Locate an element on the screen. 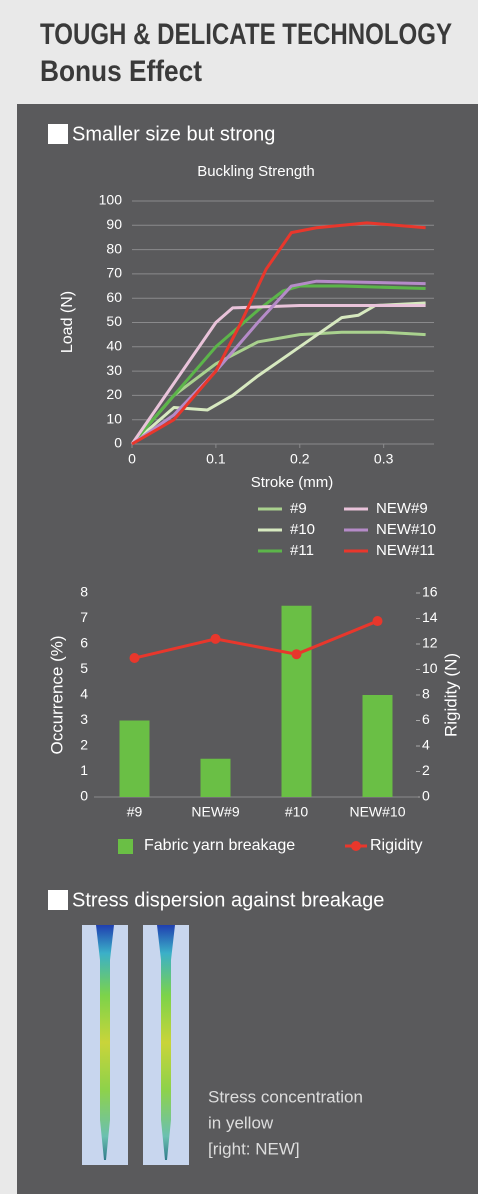 The image size is (478, 1194). y-tick-label: 7 is located at coordinates (84, 617).